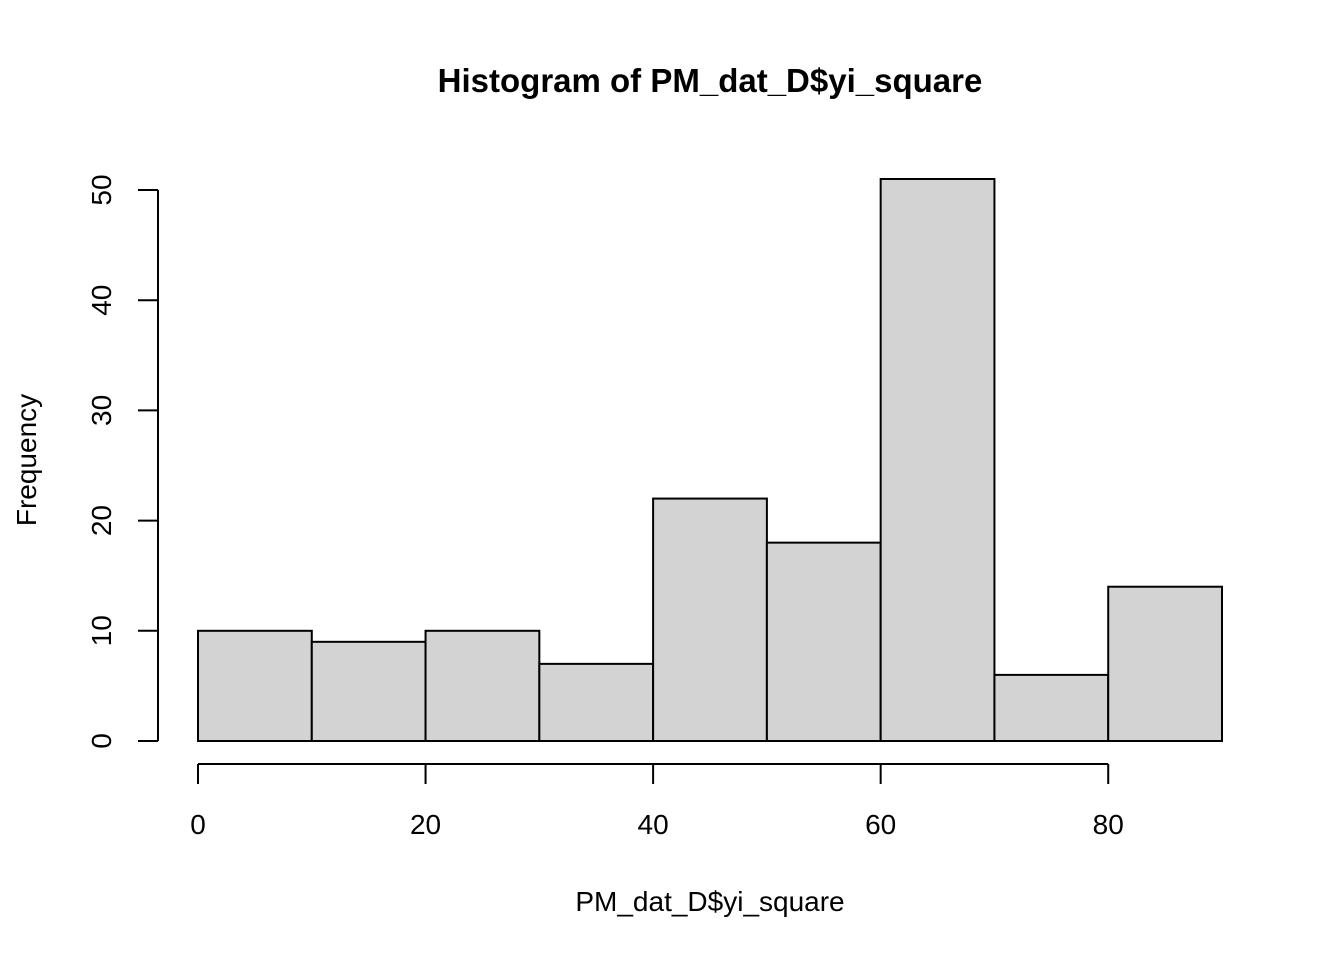  What do you see at coordinates (26, 460) in the screenshot?
I see `y-axis-label: Frequency` at bounding box center [26, 460].